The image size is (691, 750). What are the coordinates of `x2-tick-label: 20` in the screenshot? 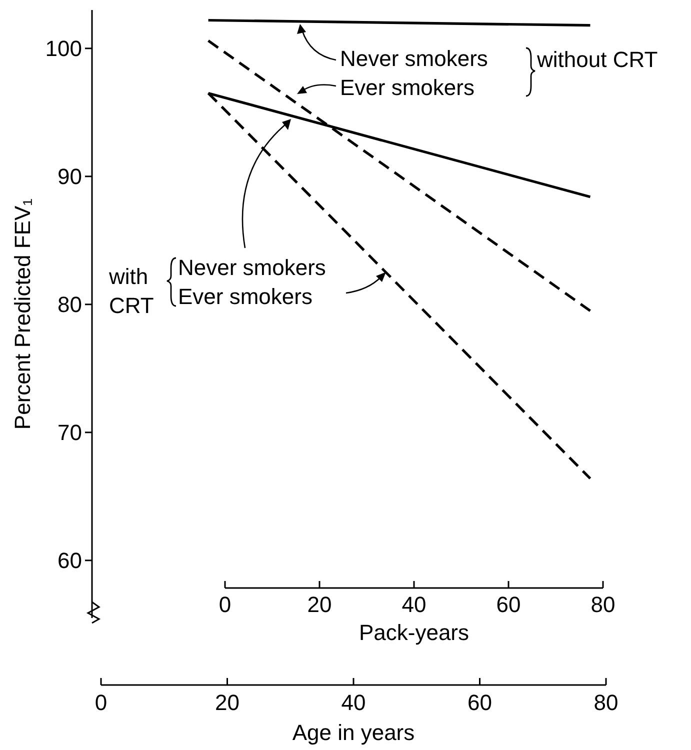 It's located at (319, 604).